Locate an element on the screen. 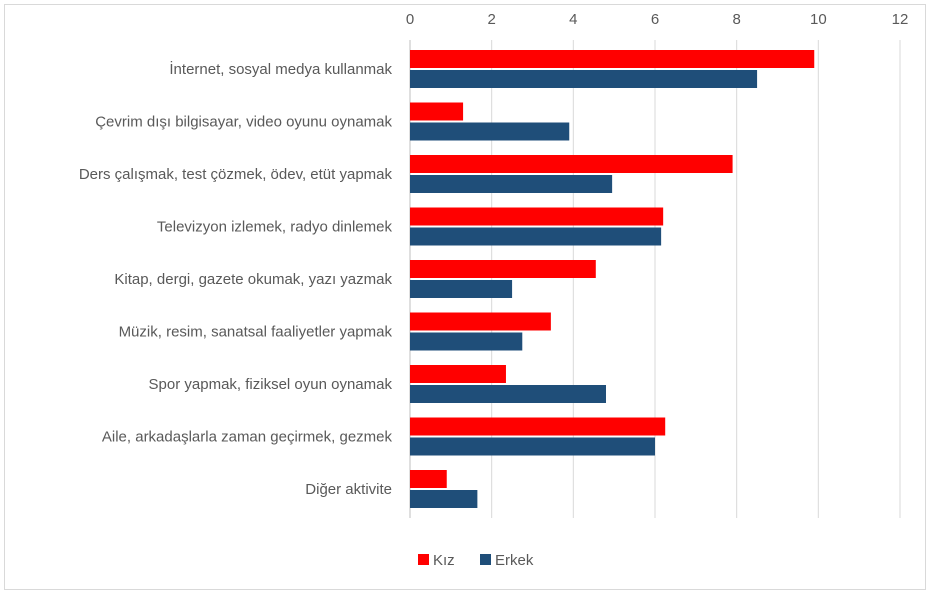  category-label: Spor yapmak, fiziksel oyun oynamak is located at coordinates (271, 384).